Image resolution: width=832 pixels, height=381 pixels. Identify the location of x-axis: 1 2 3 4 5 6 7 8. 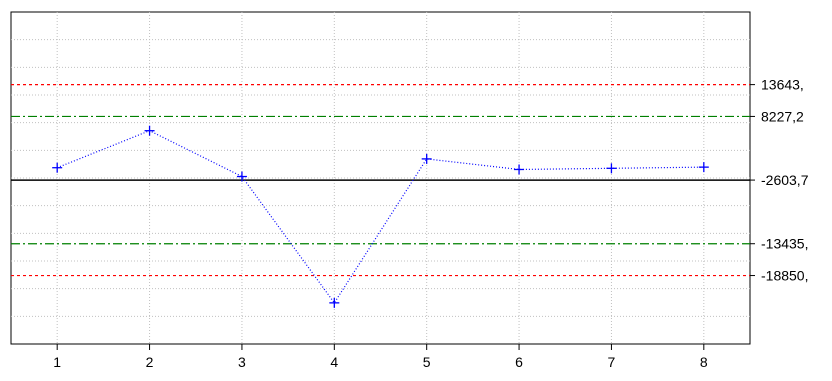
(380, 357).